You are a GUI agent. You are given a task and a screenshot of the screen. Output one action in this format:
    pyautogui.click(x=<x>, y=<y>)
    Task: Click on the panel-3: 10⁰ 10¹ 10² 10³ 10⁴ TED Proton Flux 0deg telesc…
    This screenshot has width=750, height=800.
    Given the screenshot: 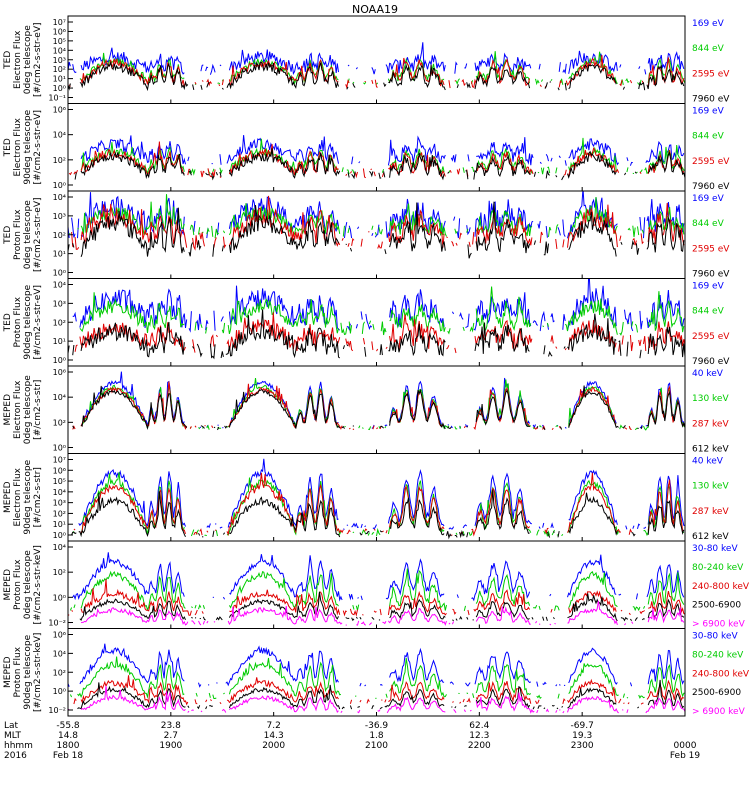 What is the action you would take?
    pyautogui.click(x=366, y=235)
    